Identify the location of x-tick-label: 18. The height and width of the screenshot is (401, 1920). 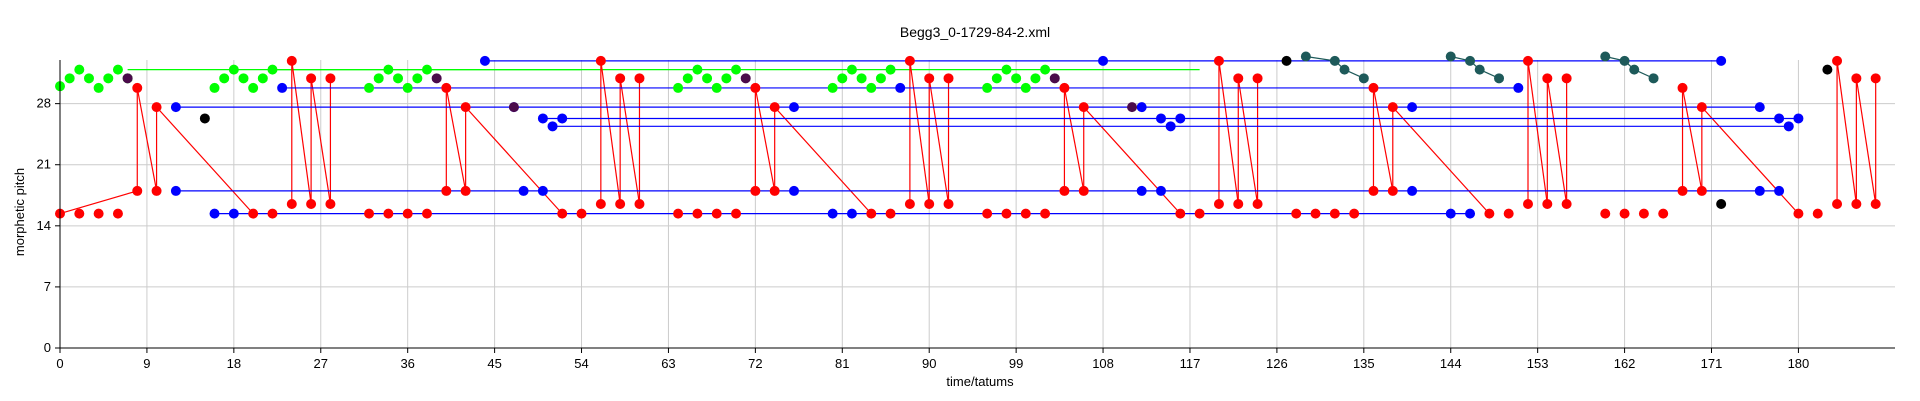
(234, 363).